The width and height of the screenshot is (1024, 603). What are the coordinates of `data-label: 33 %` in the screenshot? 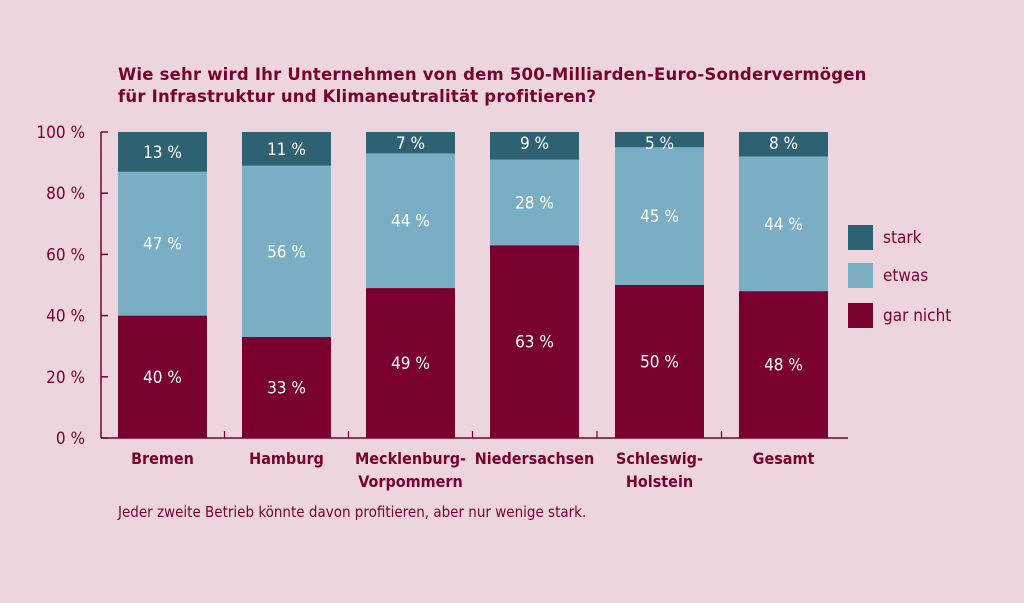 It's located at (286, 389).